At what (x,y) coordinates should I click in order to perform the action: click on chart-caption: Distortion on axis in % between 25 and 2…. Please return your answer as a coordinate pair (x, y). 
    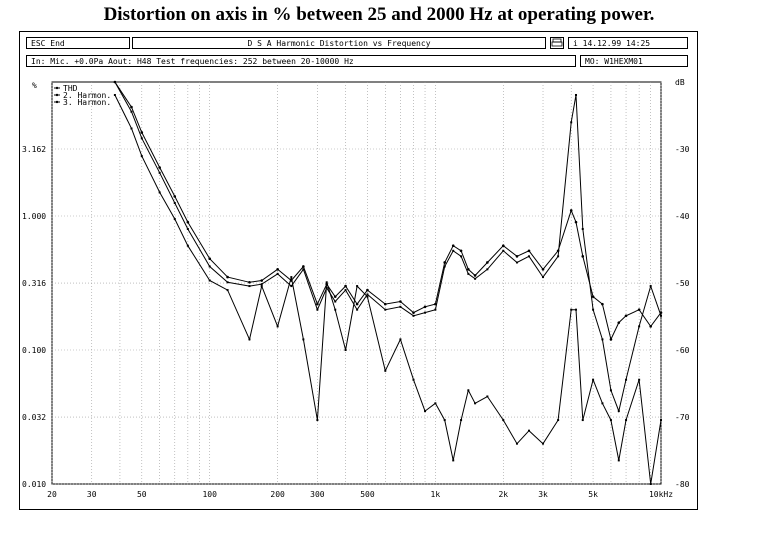
    Looking at the image, I should click on (379, 14).